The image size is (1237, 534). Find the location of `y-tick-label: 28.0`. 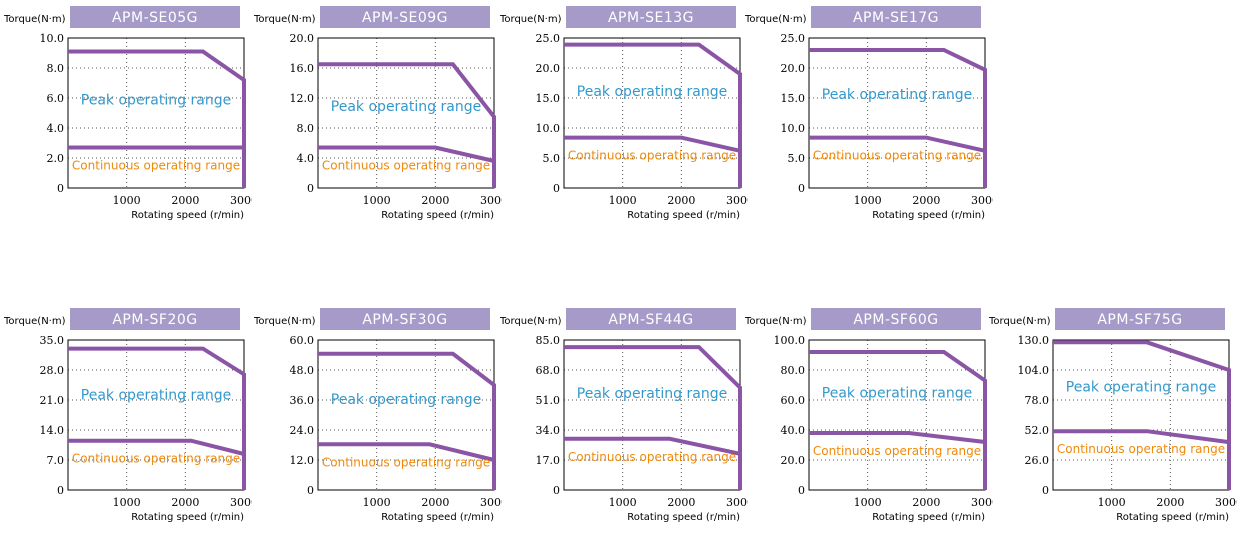

y-tick-label: 28.0 is located at coordinates (52, 370).